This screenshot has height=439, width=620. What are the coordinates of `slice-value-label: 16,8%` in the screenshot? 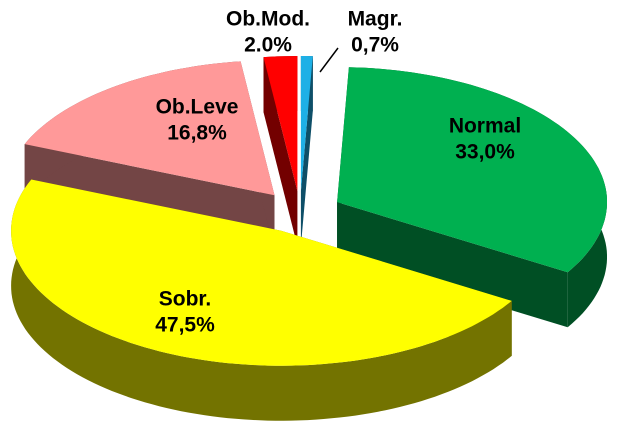 It's located at (197, 133).